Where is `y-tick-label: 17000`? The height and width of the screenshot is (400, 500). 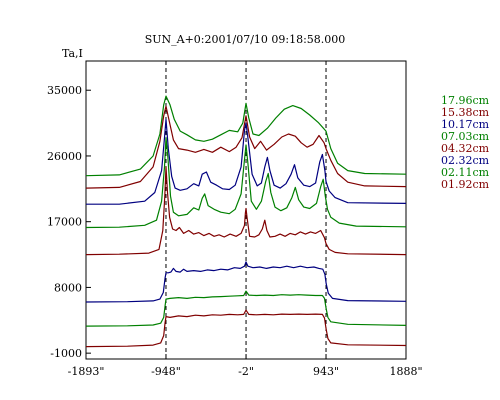
y-tick-label: 17000 is located at coordinates (64, 222).